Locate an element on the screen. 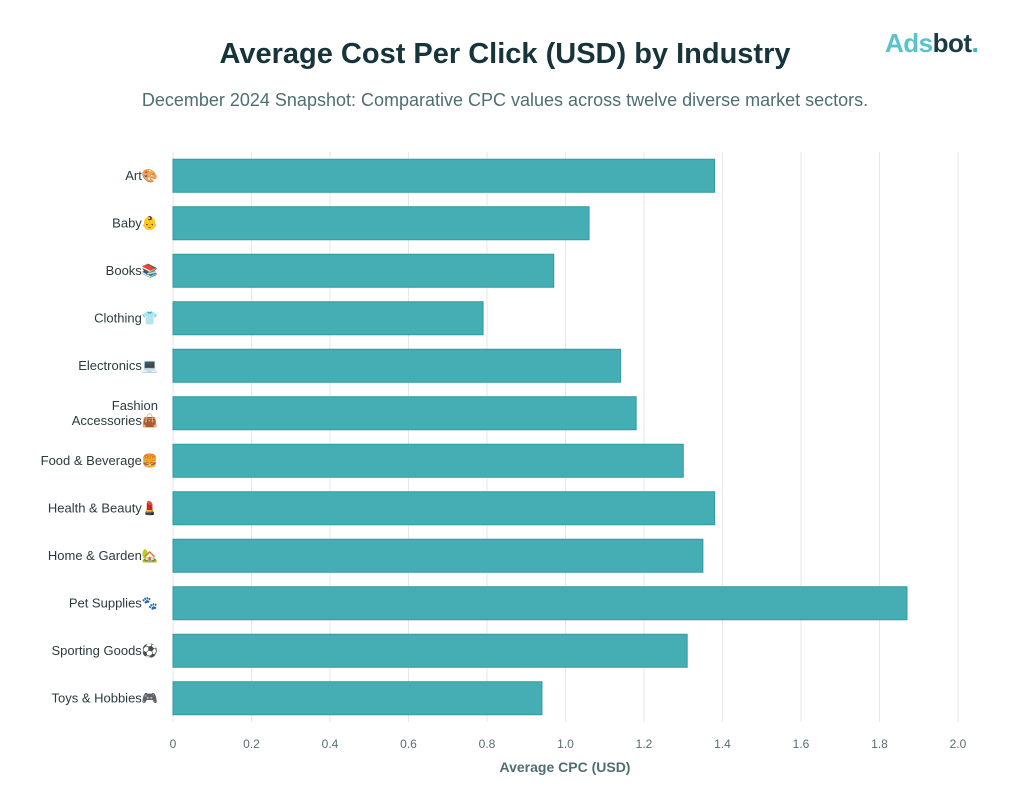  x-tick-label: 1.8 is located at coordinates (879, 744).